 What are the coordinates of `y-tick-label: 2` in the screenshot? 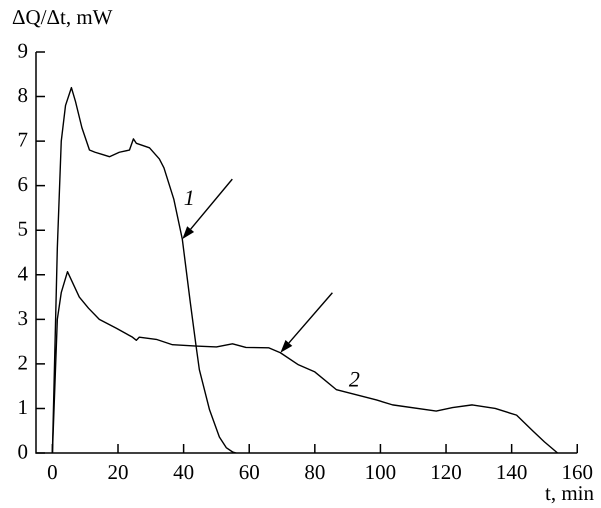 It's located at (23, 362).